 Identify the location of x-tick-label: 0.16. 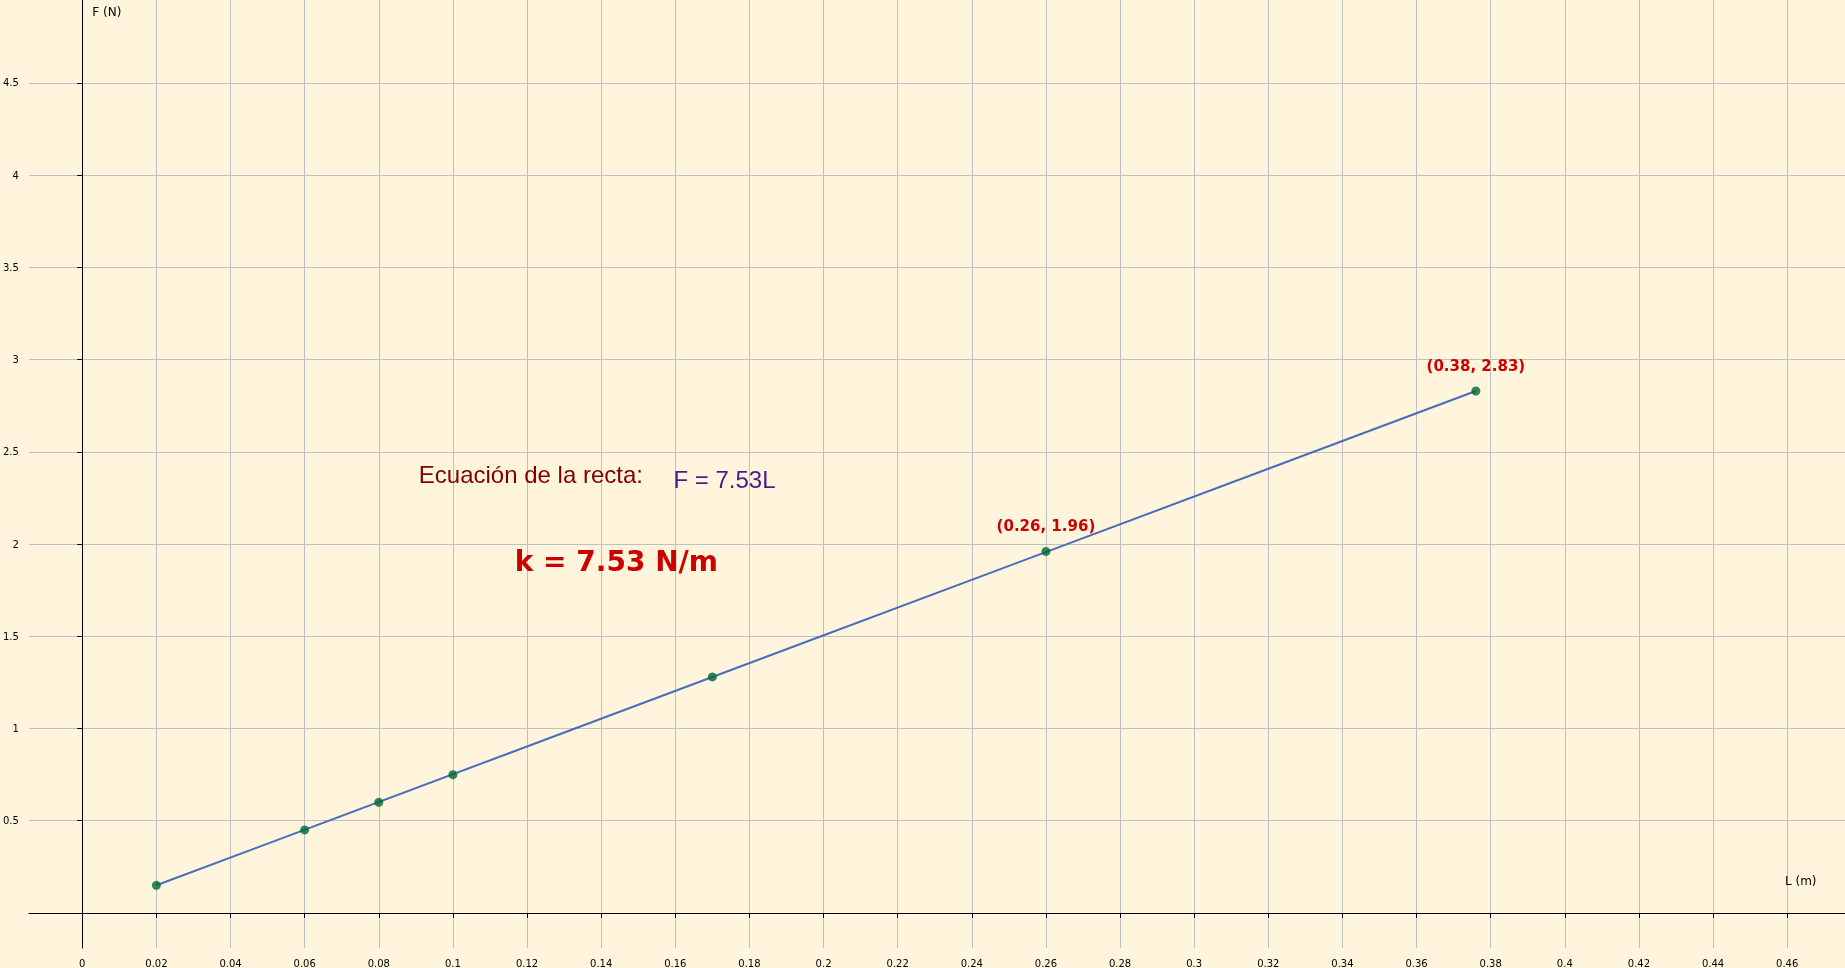
(675, 962).